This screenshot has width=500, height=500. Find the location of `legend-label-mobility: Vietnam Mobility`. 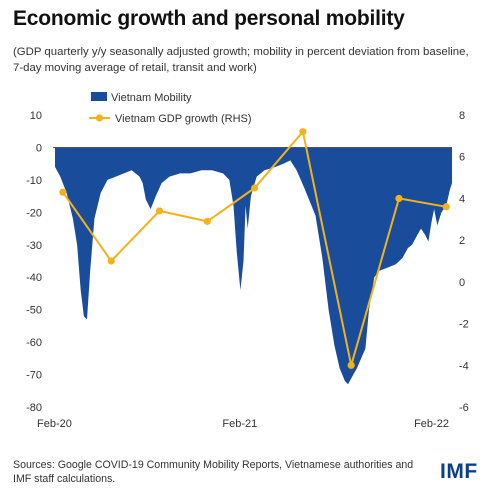

legend-label-mobility: Vietnam Mobility is located at coordinates (151, 98).